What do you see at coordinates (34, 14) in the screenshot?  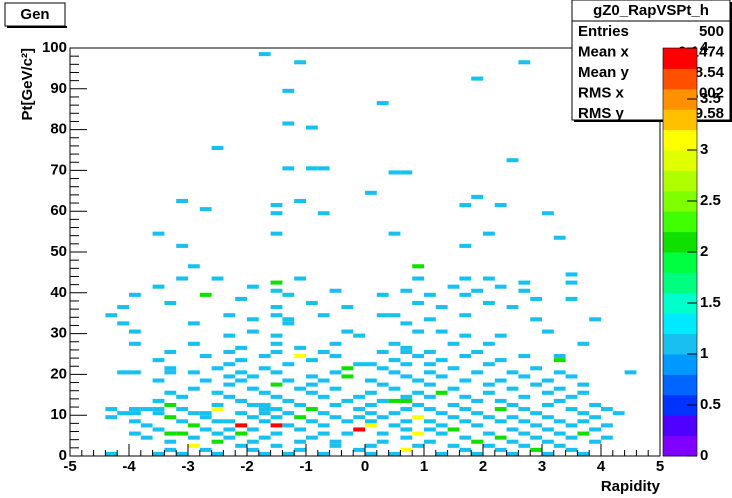 I see `pad-label: Gen` at bounding box center [34, 14].